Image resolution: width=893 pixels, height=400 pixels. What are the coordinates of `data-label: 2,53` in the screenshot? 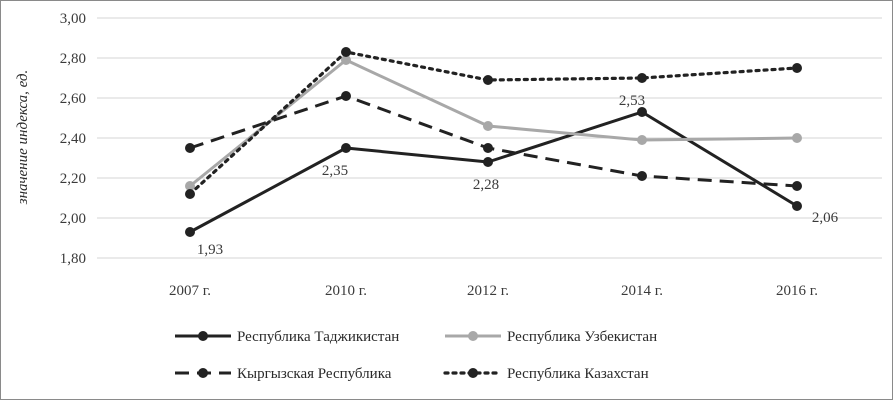 It's located at (632, 101).